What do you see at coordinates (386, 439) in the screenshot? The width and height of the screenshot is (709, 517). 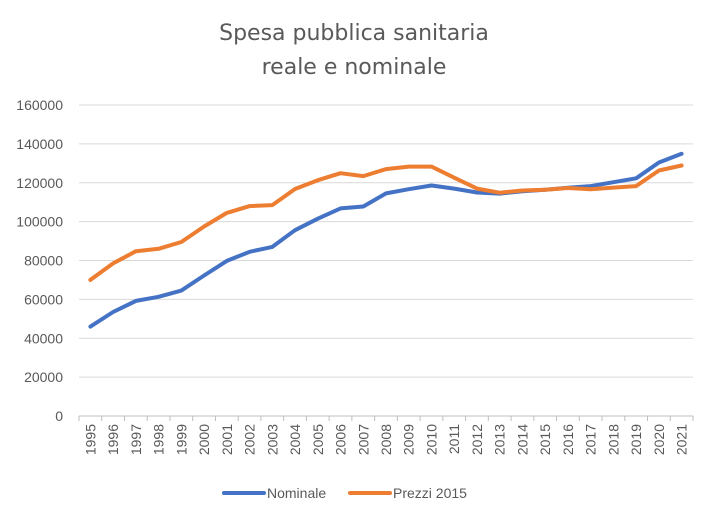 I see `x-tick-label: 2008` at bounding box center [386, 439].